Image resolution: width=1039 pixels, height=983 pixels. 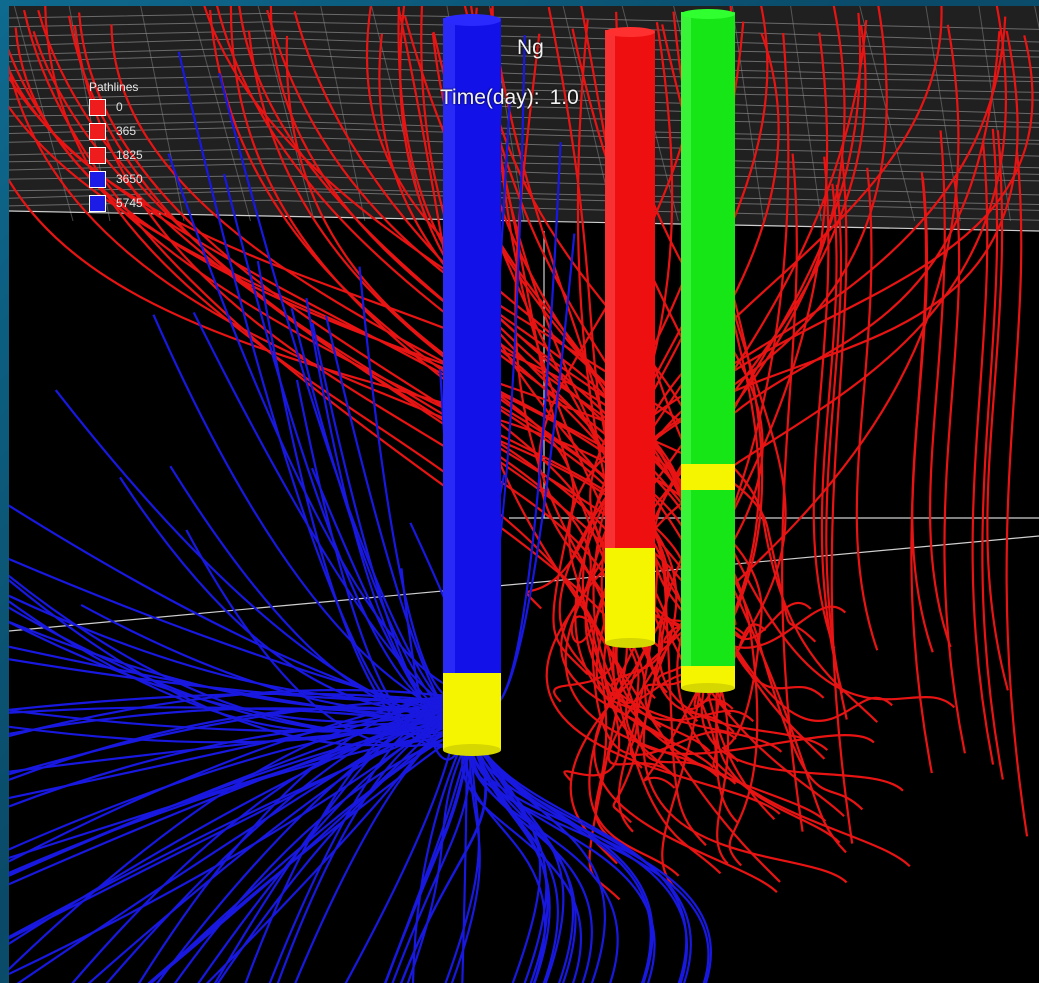 I want to click on legend-item: 5745, so click(x=116, y=203).